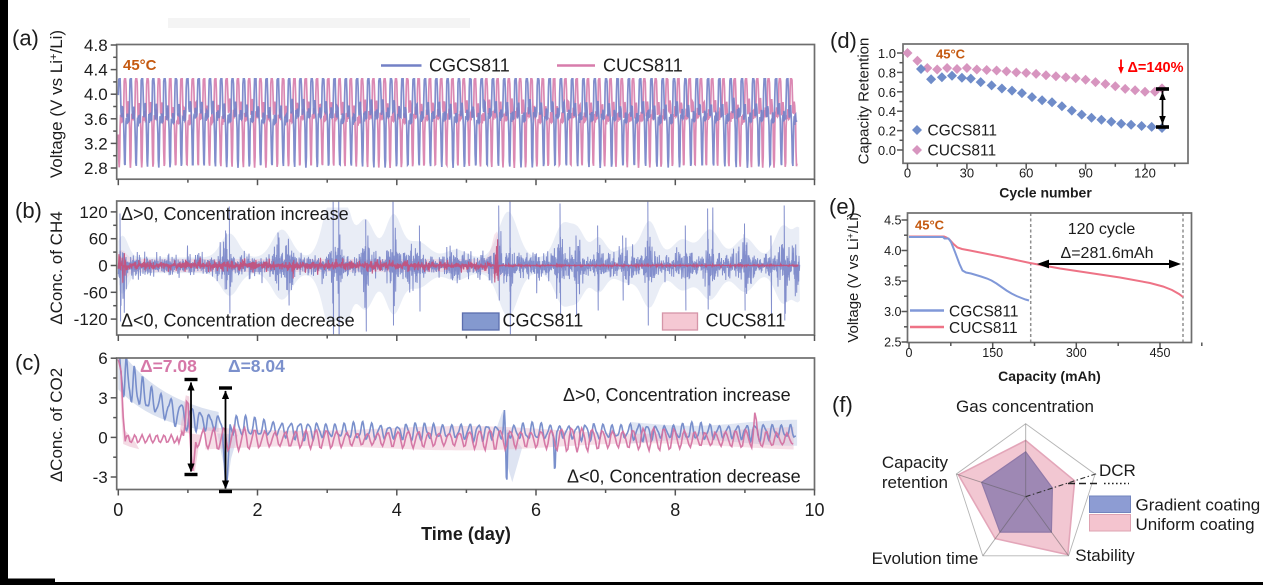 This screenshot has width=1263, height=585. What do you see at coordinates (892, 343) in the screenshot?
I see `svg-text: 2.5` at bounding box center [892, 343].